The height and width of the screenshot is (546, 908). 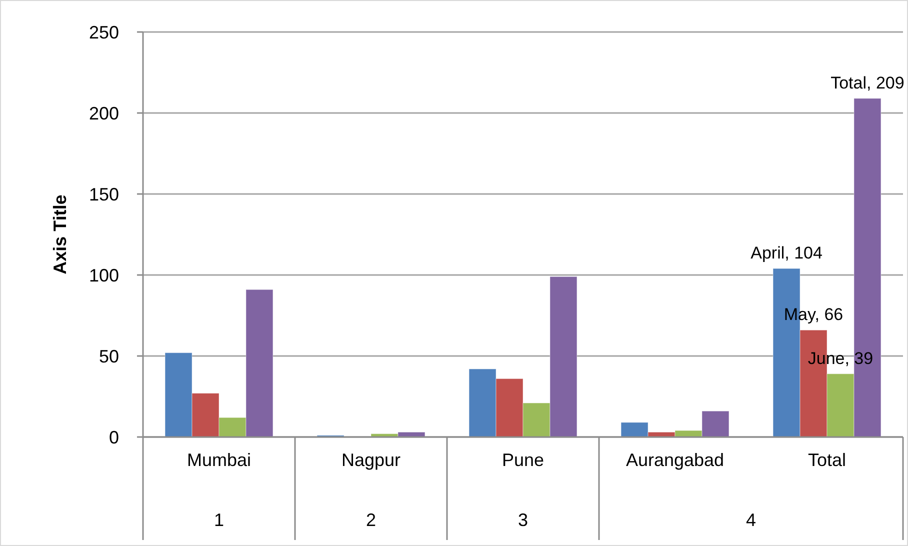 What do you see at coordinates (219, 520) in the screenshot?
I see `text: 1` at bounding box center [219, 520].